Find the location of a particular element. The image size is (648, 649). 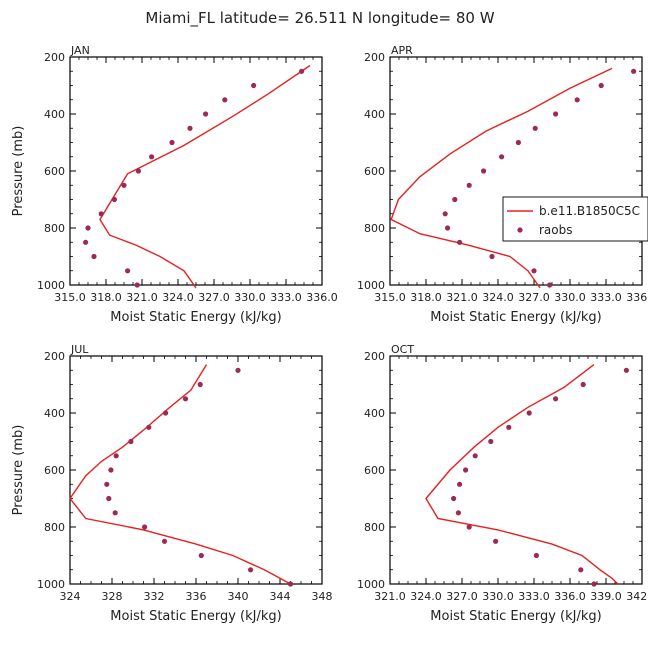

x-tick-label: 339.0 is located at coordinates (606, 596).